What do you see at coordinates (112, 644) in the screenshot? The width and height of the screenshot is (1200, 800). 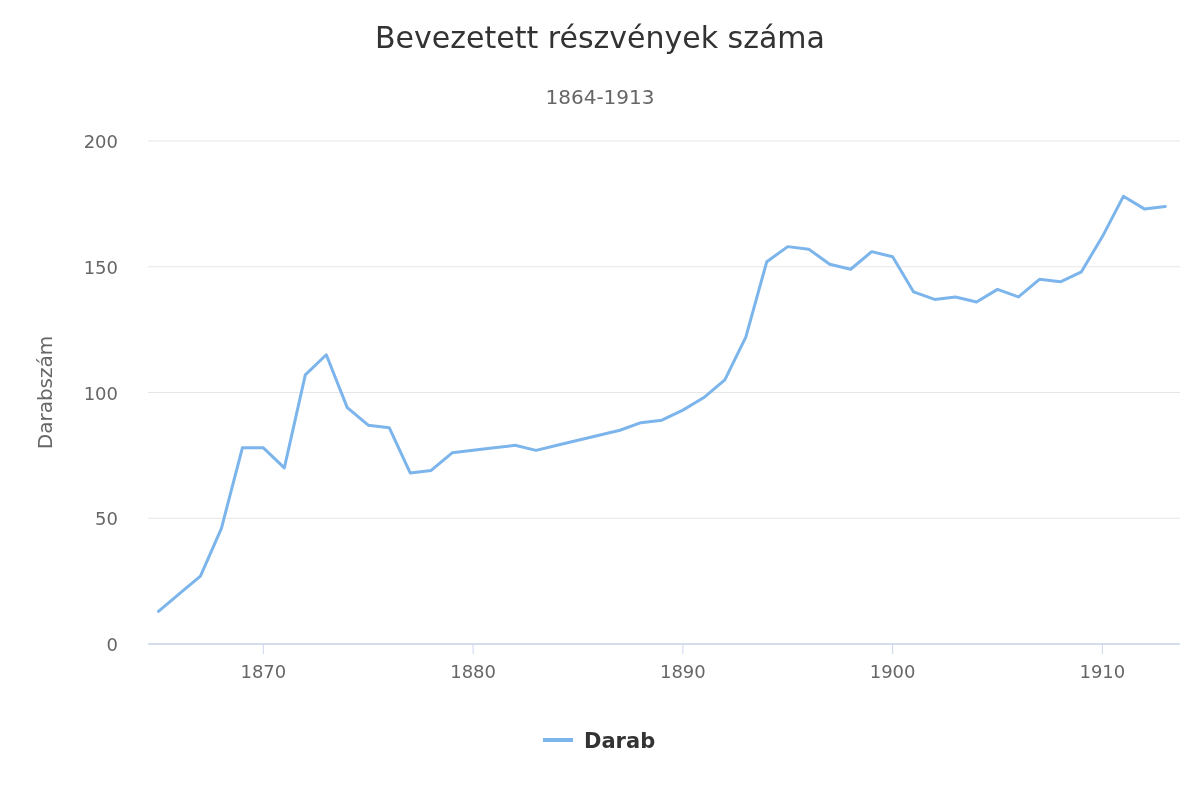 I see `y-tick-label: 0` at bounding box center [112, 644].